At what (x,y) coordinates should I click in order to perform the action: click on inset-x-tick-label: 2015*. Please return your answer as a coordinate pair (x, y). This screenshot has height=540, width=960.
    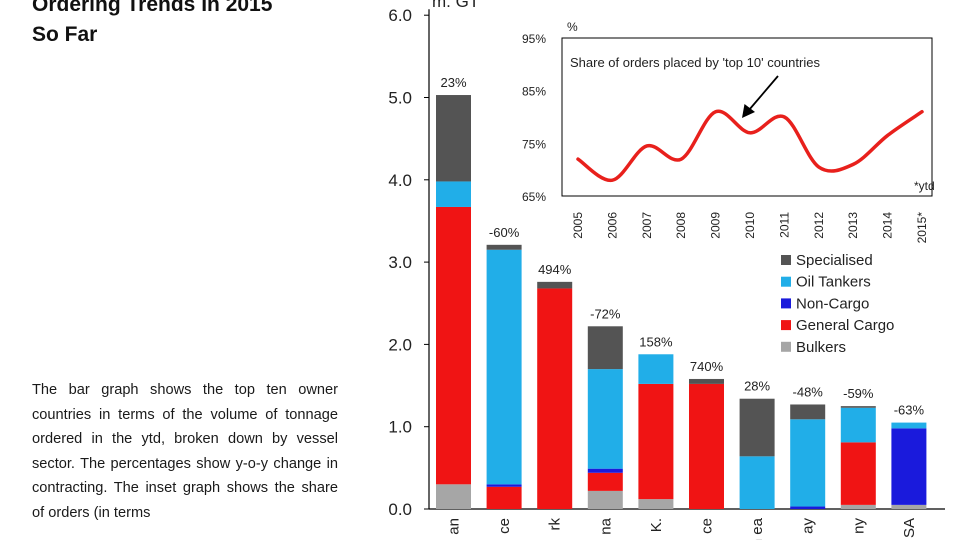
    Looking at the image, I should click on (922, 228).